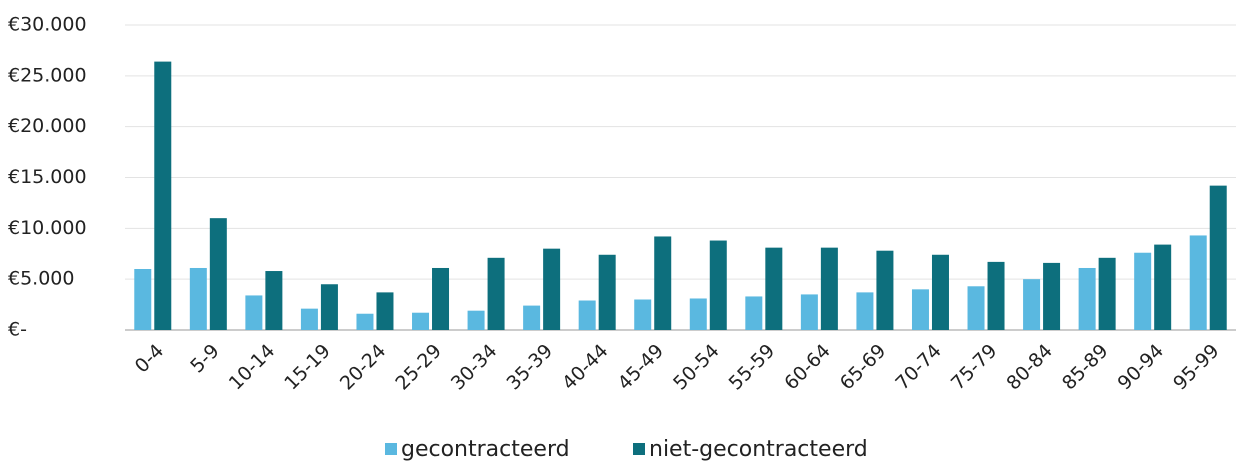  I want to click on x-tick-label: 20-24, so click(363, 367).